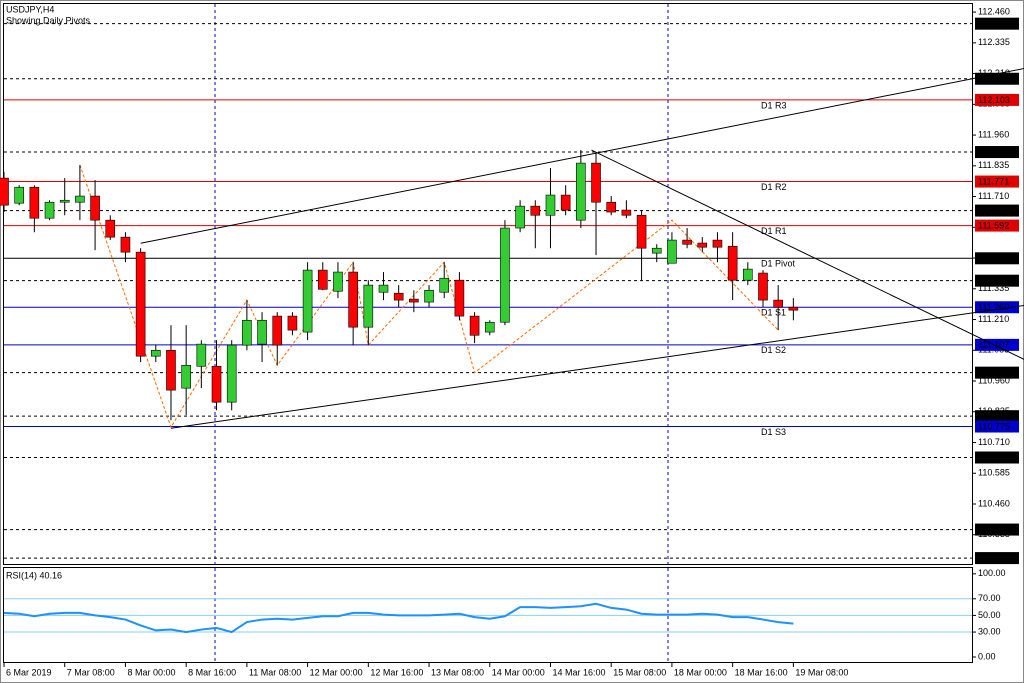 The width and height of the screenshot is (1024, 683). I want to click on y-tick-label: 111.960, so click(993, 134).